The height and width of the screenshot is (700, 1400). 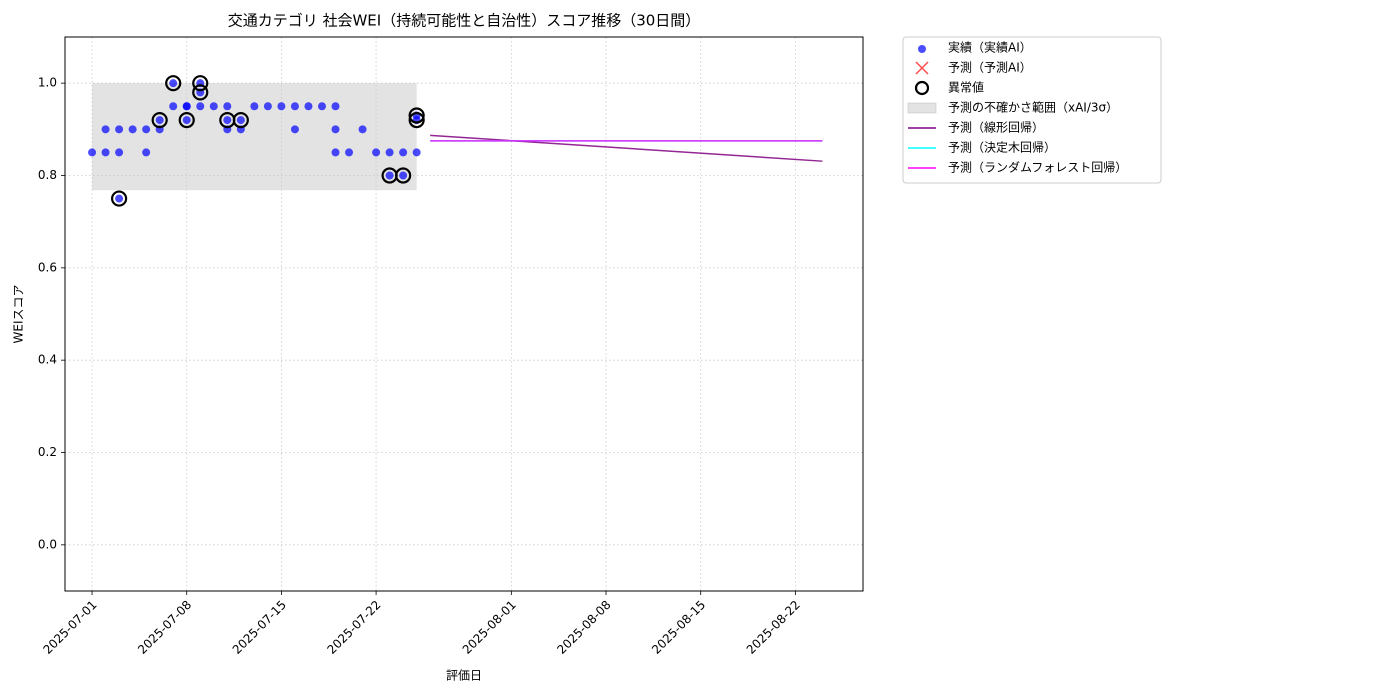 I want to click on y-tick-label: 0.4, so click(x=47, y=360).